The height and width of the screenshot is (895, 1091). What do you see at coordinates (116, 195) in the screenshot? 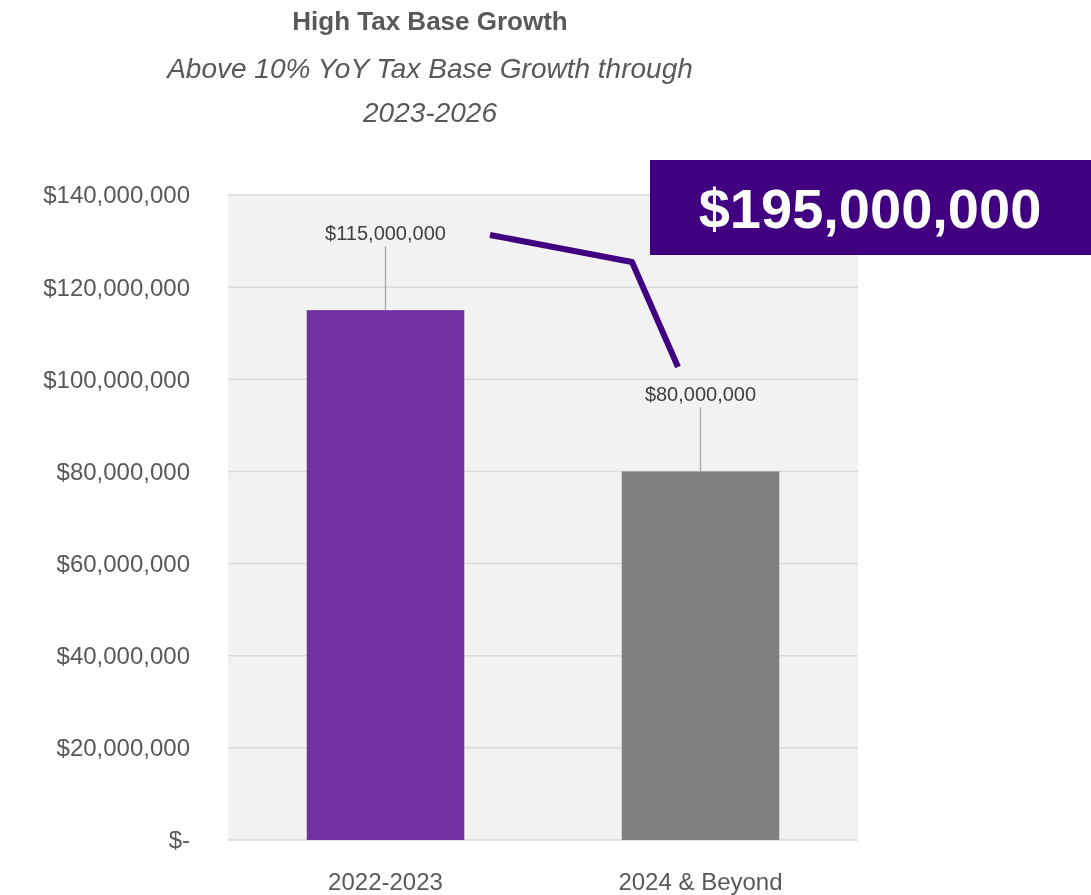
I see `y-tick-label: $140,000,000` at bounding box center [116, 195].